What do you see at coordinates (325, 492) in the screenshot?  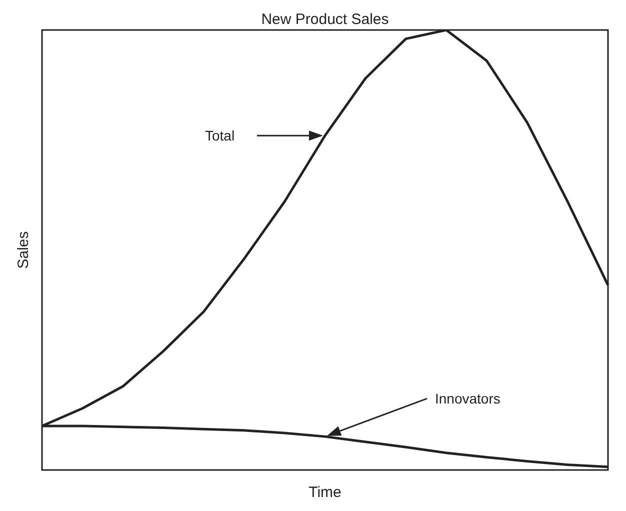 I see `x-axis-title: Time` at bounding box center [325, 492].